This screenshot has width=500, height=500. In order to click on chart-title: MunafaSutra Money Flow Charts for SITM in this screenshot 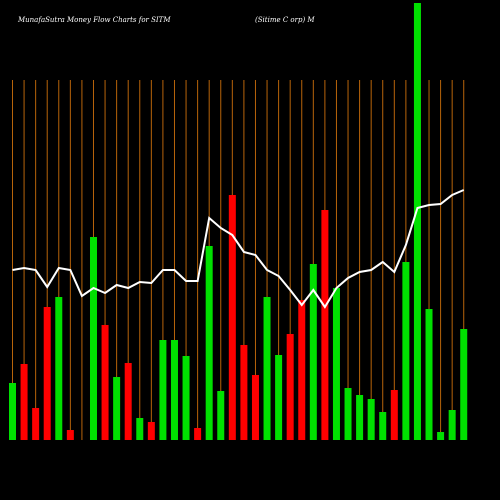, I will do `click(94, 20)`.